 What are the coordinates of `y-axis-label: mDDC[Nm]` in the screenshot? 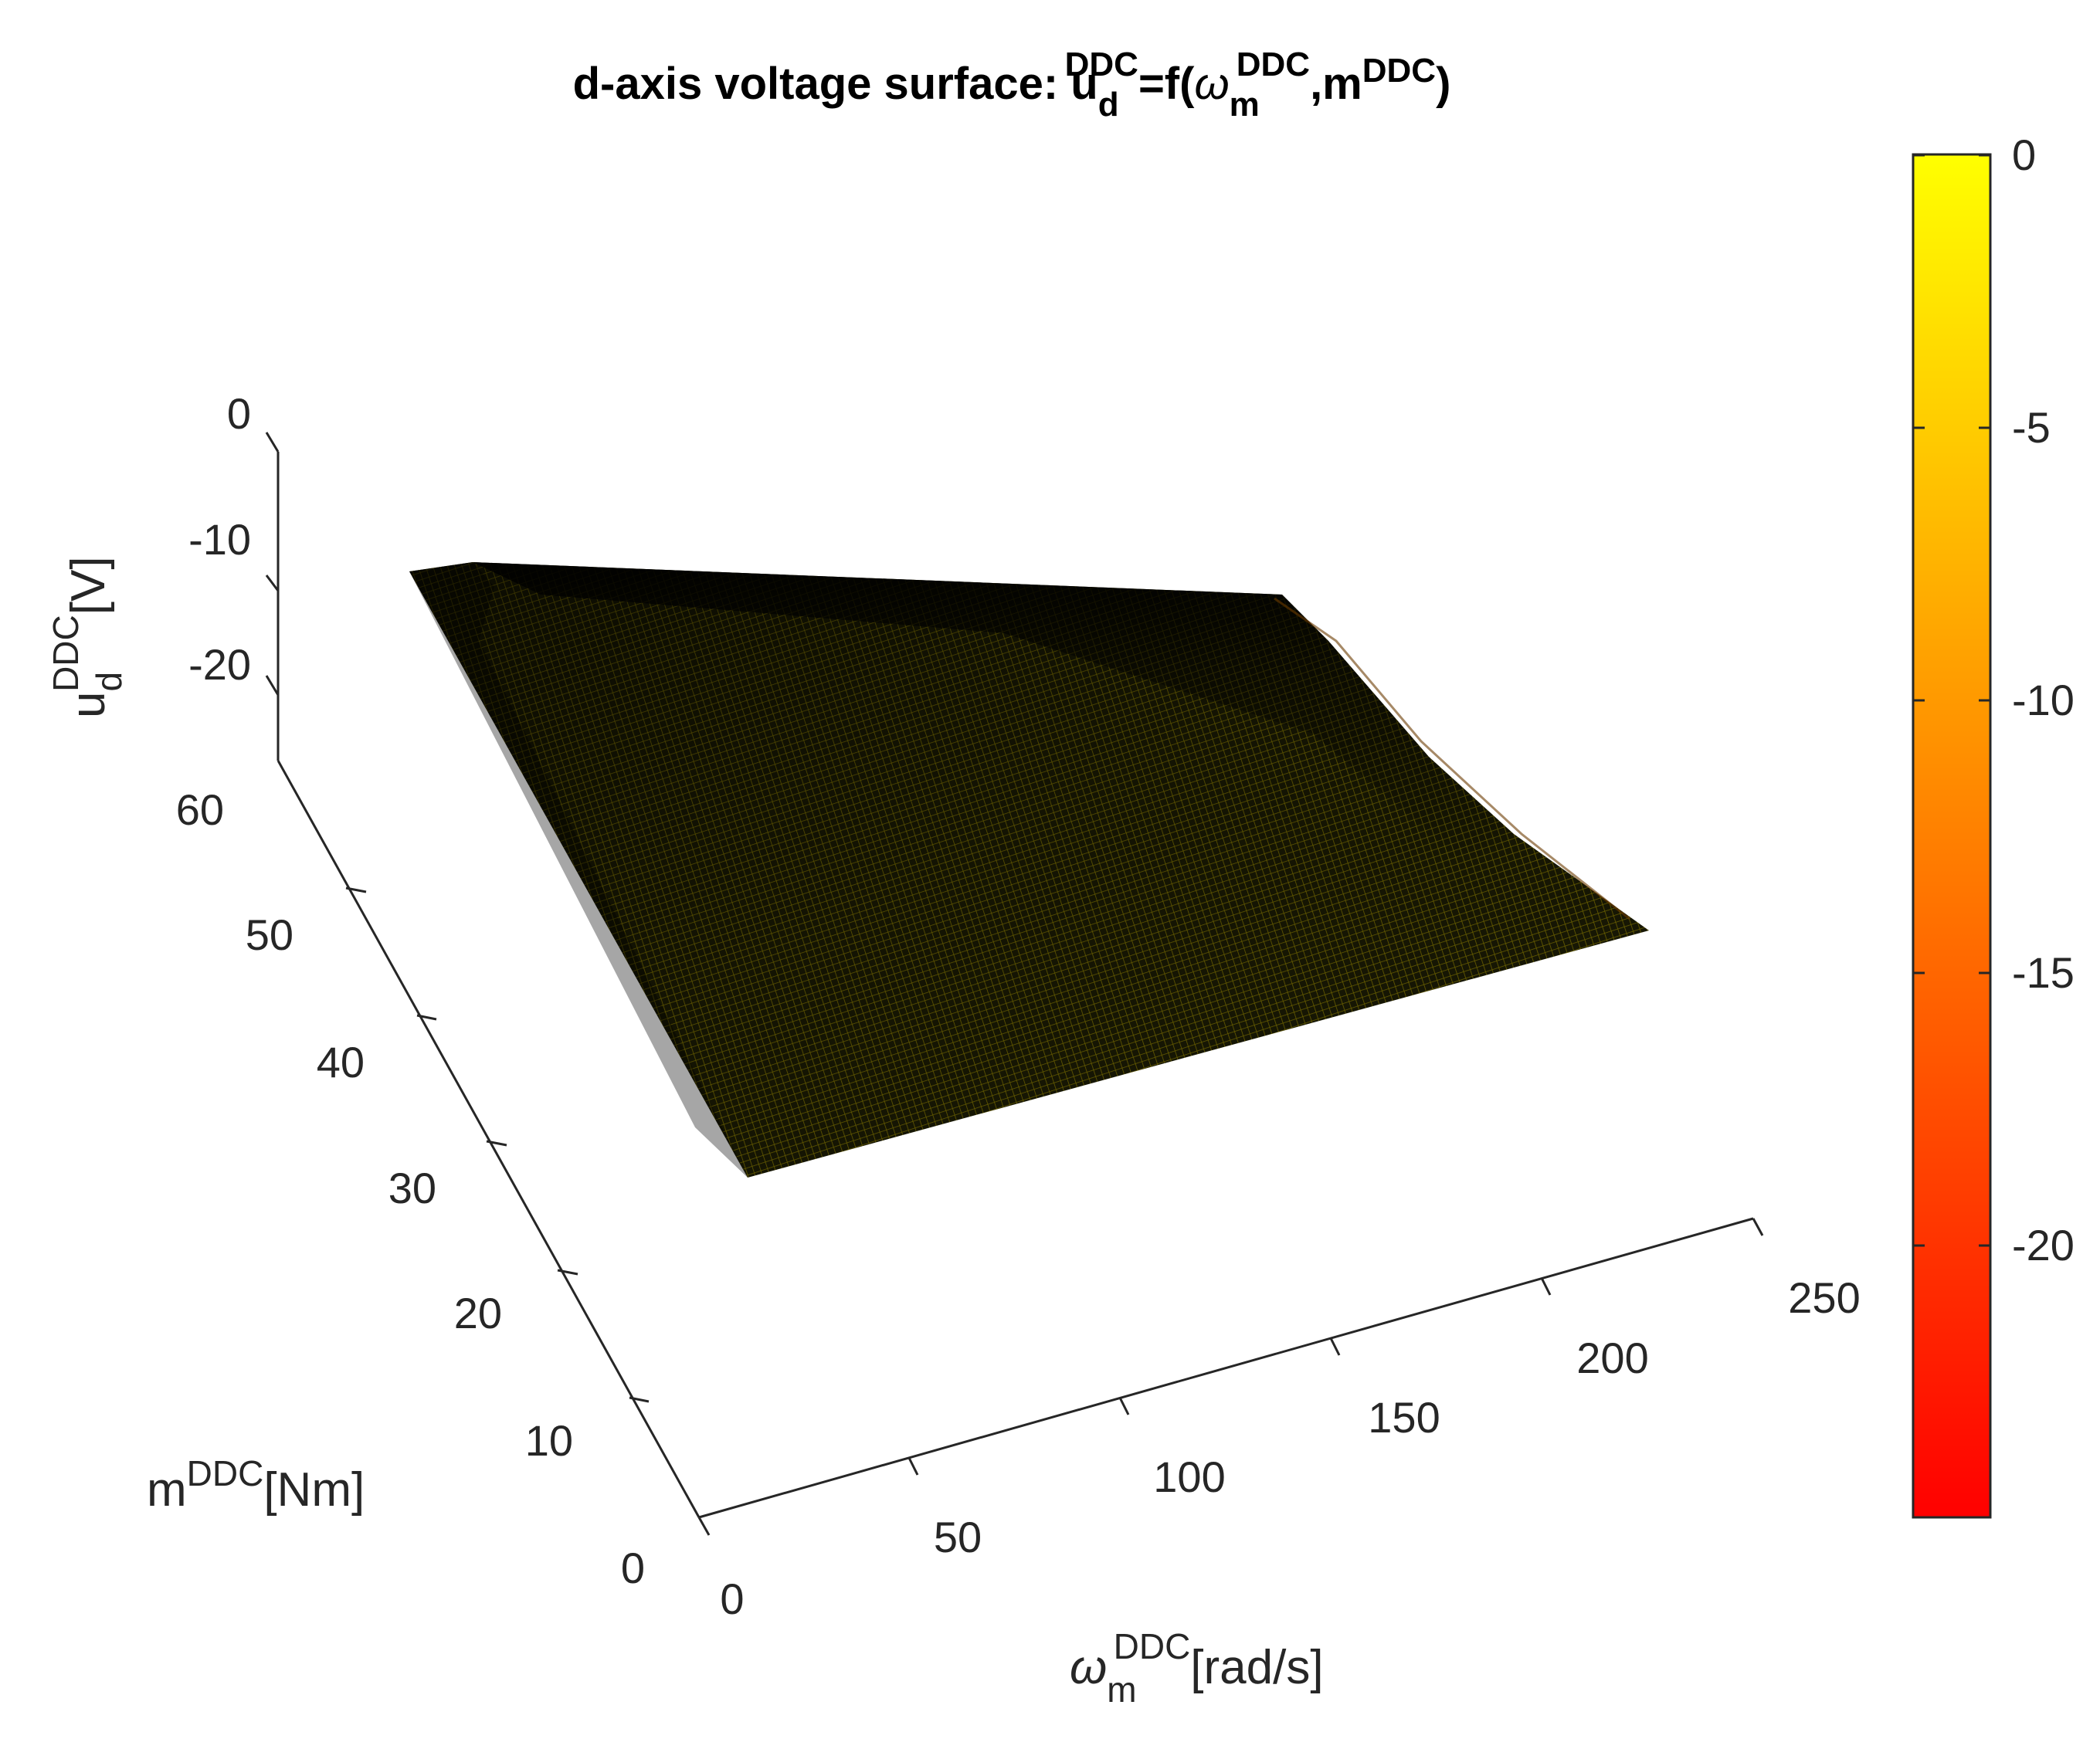 It's located at (256, 1485).